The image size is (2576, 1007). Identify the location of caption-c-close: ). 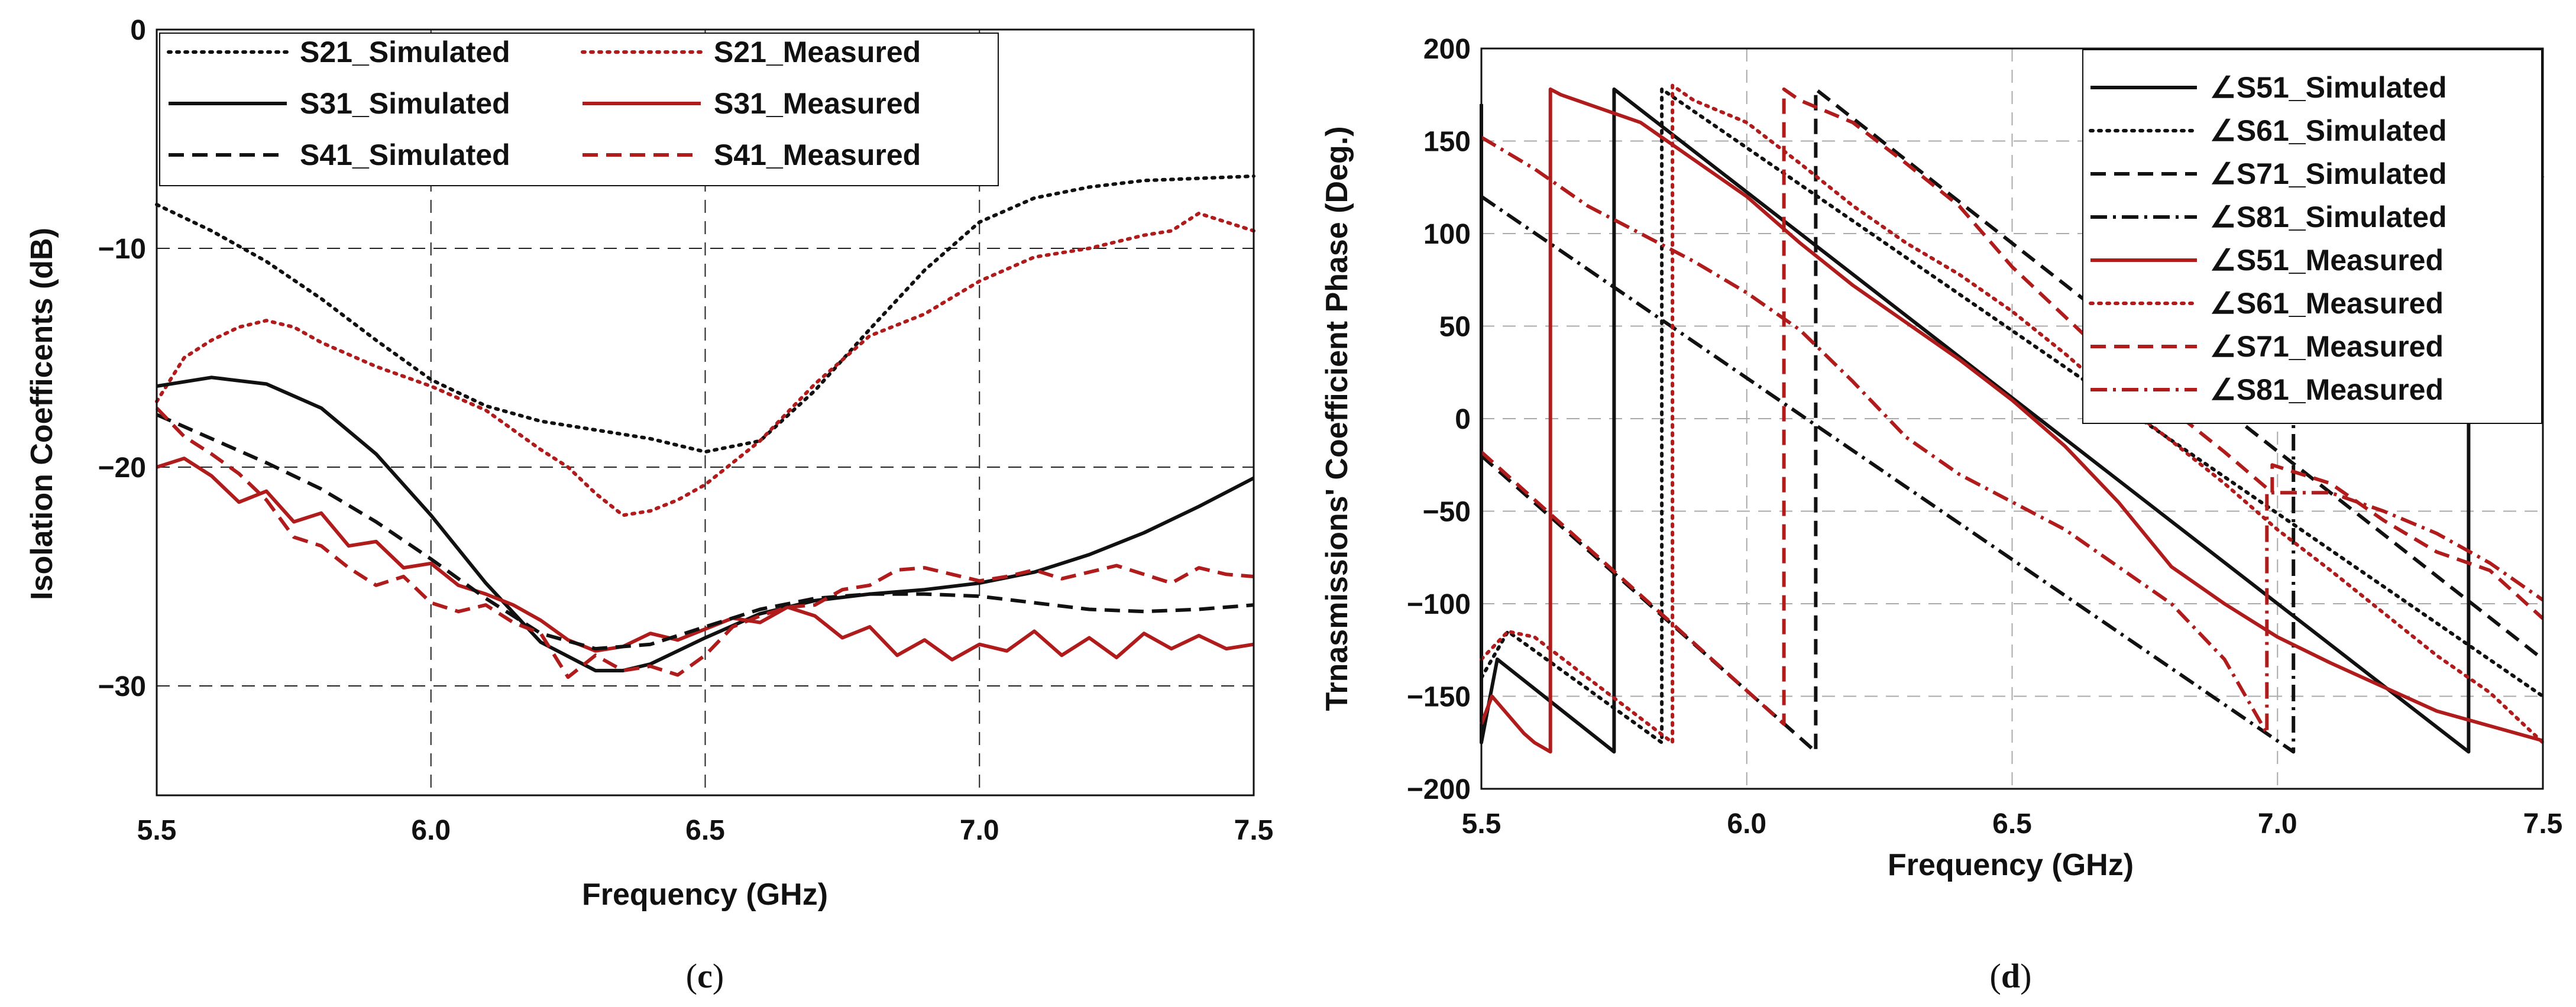
(718, 976).